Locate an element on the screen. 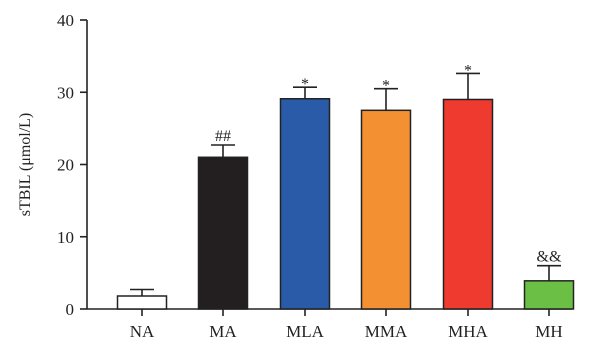 The image size is (592, 348). y-tick-label: 40 is located at coordinates (65, 20).